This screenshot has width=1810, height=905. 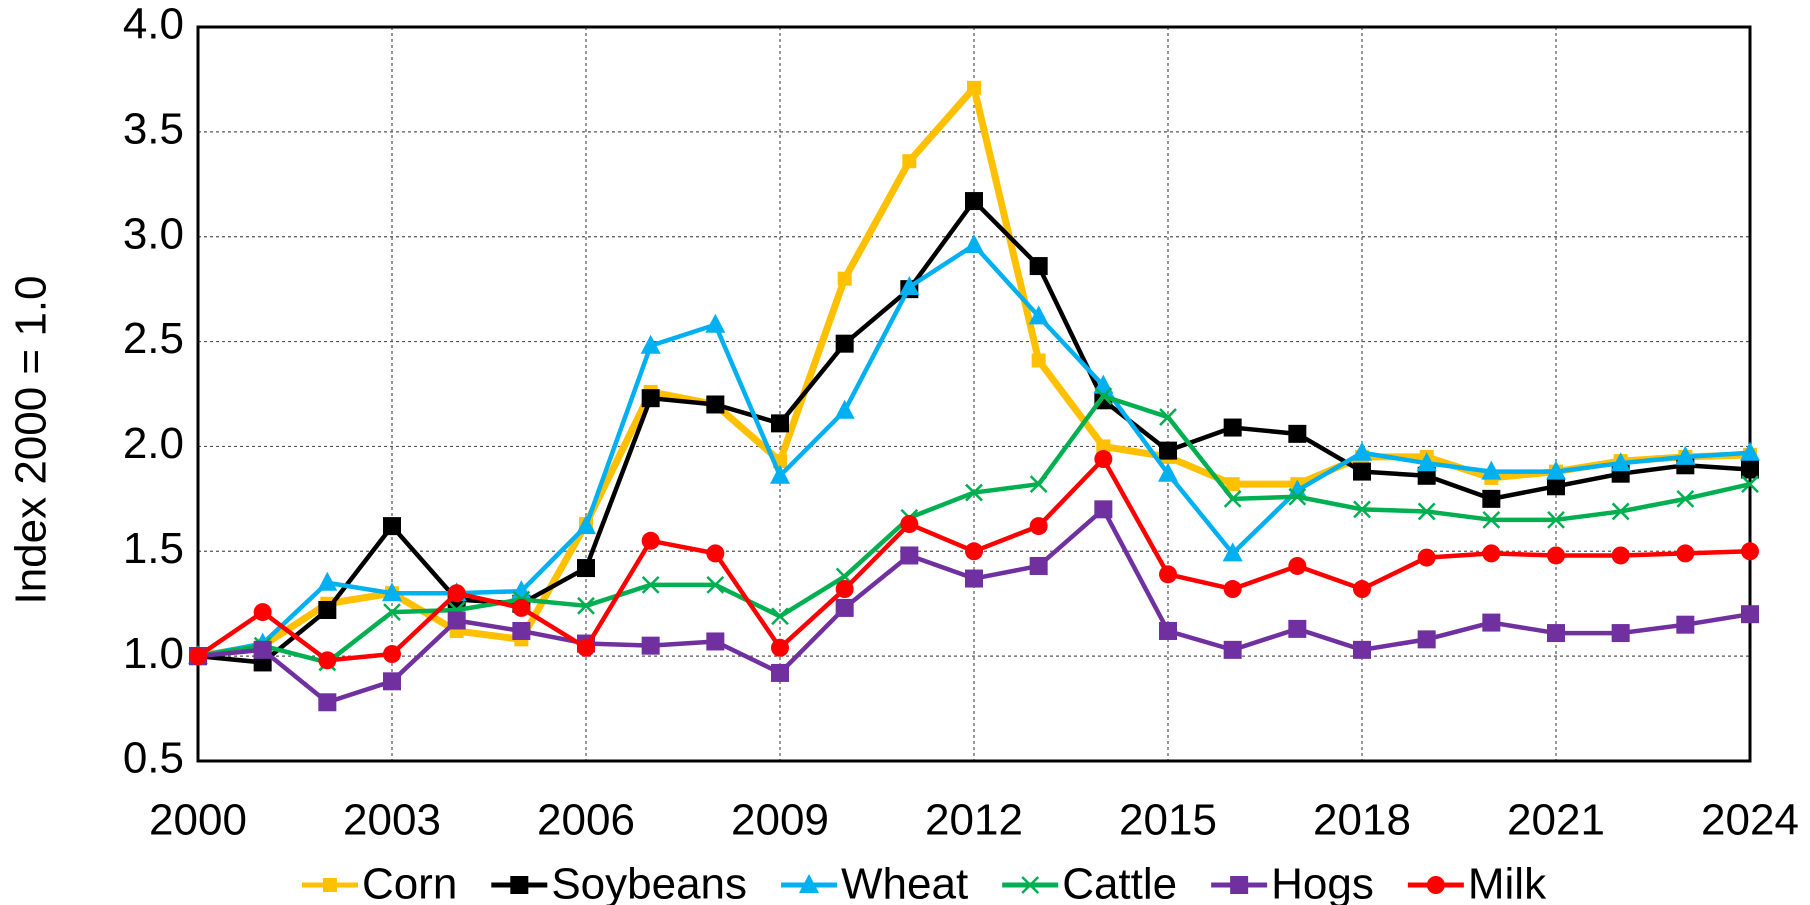 I want to click on y-tick-label: 1.5, so click(x=153, y=548).